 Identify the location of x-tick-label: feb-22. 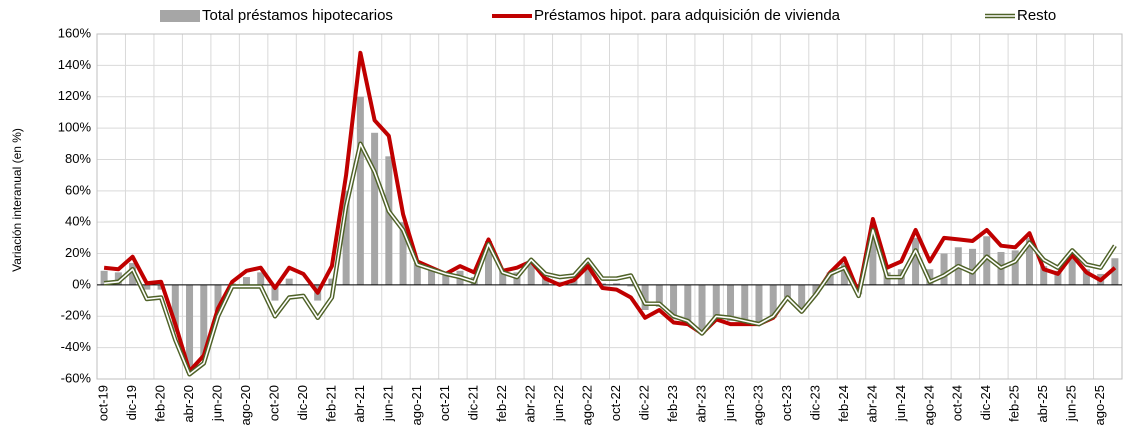
(501, 403).